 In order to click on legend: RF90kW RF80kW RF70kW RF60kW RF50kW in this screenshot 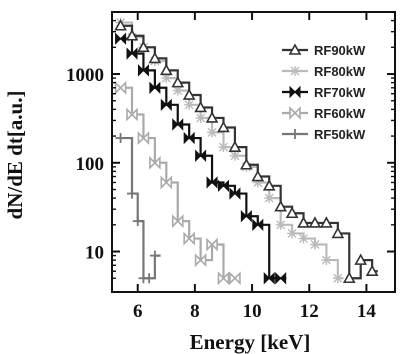, I will do `click(324, 92)`.